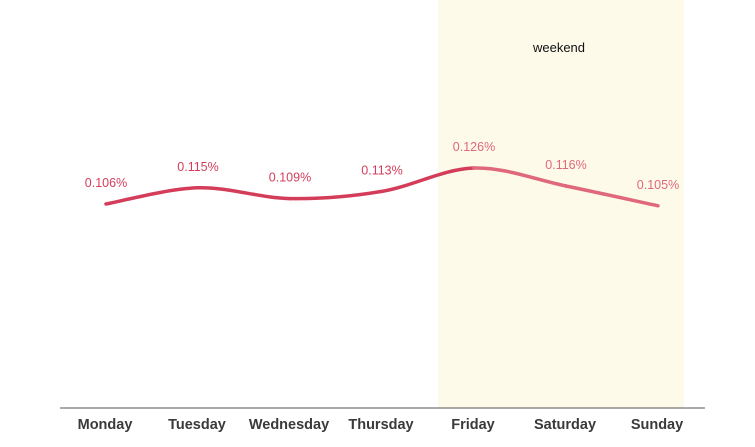 The width and height of the screenshot is (755, 447). Describe the element at coordinates (658, 185) in the screenshot. I see `data-label-sunday: 0.105%` at that location.